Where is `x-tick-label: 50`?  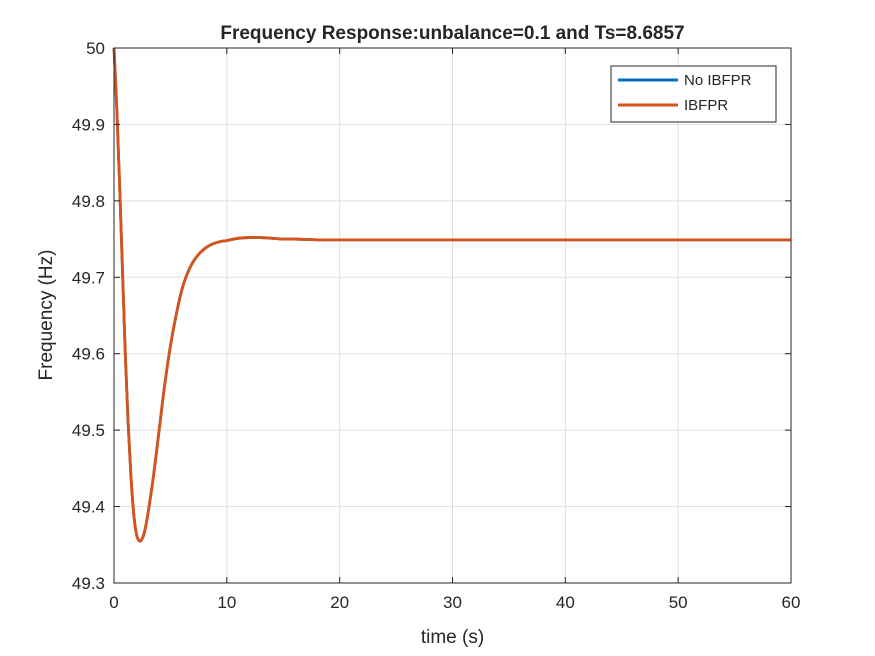 x-tick-label: 50 is located at coordinates (678, 602).